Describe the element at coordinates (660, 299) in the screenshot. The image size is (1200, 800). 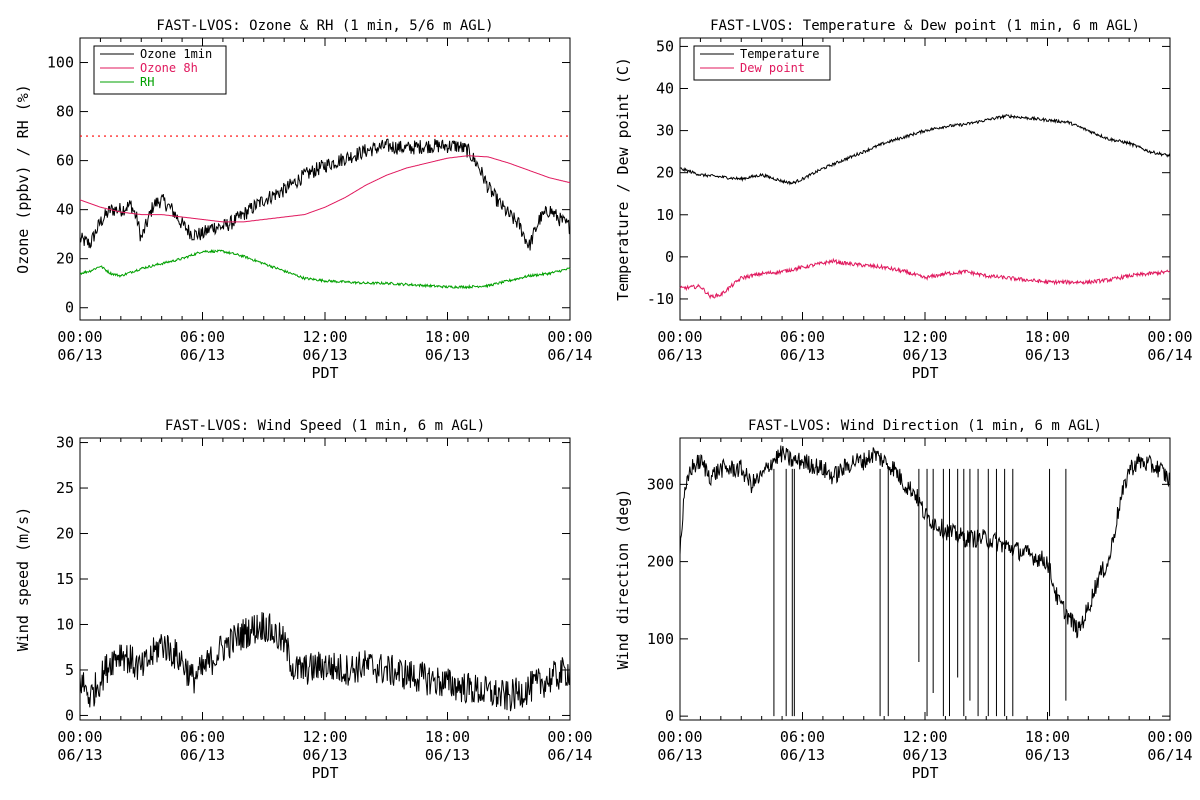
I see `y-tick-label: -10` at that location.